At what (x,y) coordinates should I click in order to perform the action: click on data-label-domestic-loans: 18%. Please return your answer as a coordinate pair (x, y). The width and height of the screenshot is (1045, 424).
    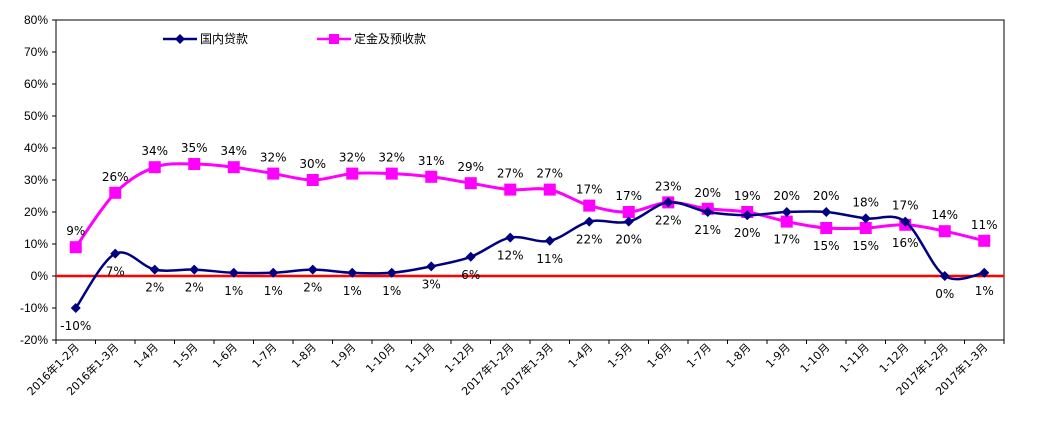
    Looking at the image, I should click on (865, 202).